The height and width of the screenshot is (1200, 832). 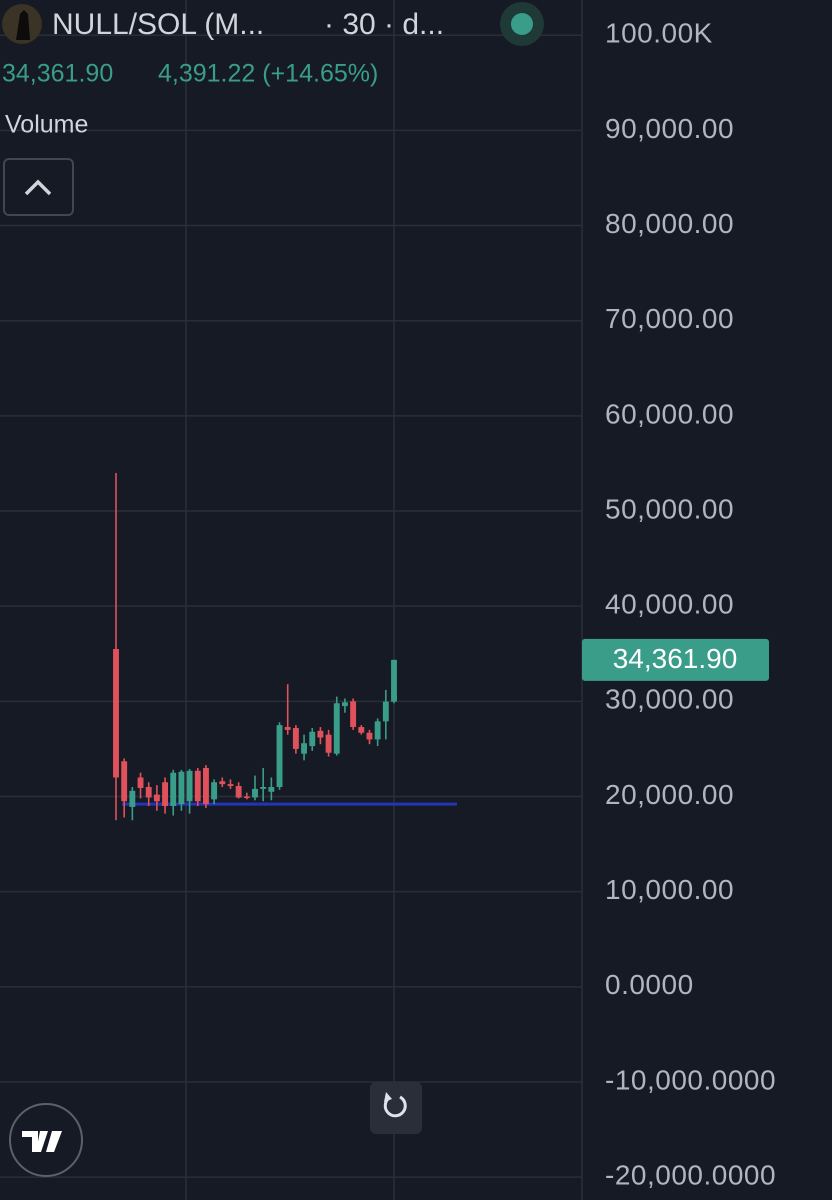 I want to click on y-tick-label: -10,000.0000, so click(x=690, y=1079).